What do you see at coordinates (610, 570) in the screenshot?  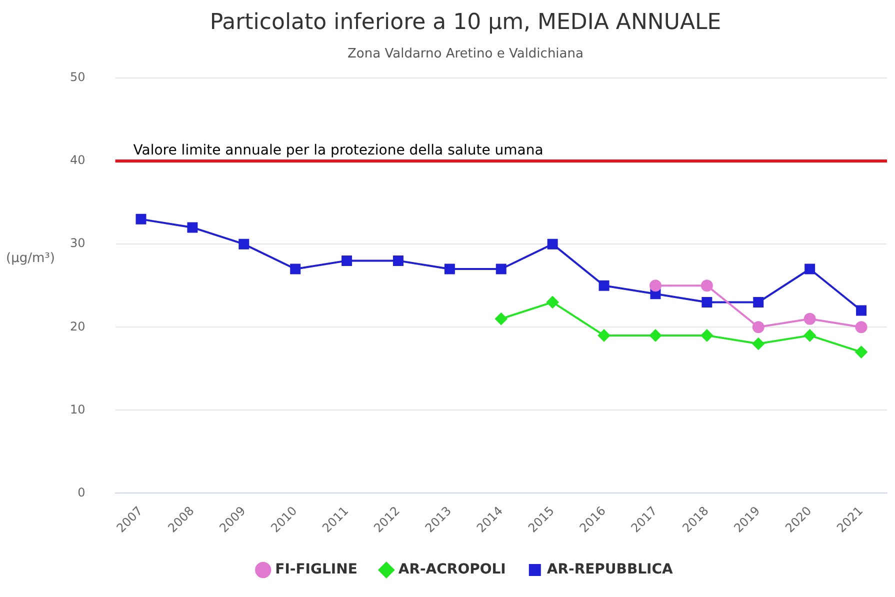 I see `legend-label: AR-REPUBBLICA` at bounding box center [610, 570].